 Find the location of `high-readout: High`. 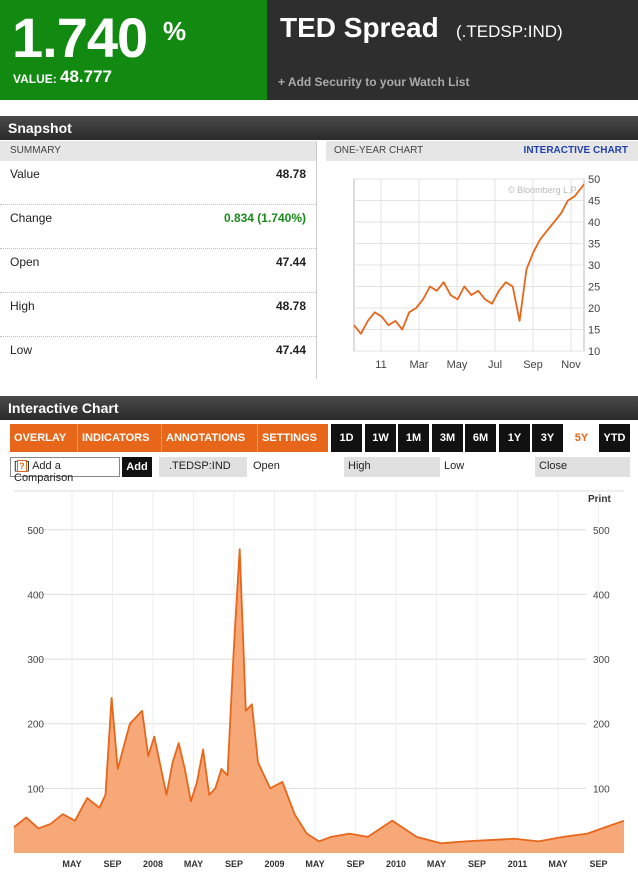

high-readout: High is located at coordinates (392, 467).